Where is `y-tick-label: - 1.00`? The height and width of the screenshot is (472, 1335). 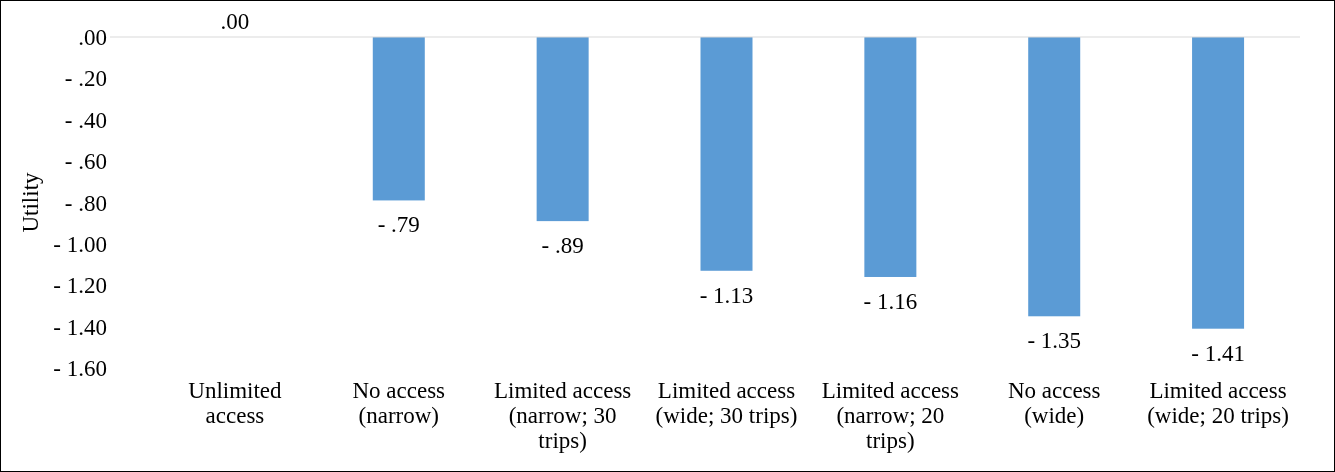 y-tick-label: - 1.00 is located at coordinates (80, 244).